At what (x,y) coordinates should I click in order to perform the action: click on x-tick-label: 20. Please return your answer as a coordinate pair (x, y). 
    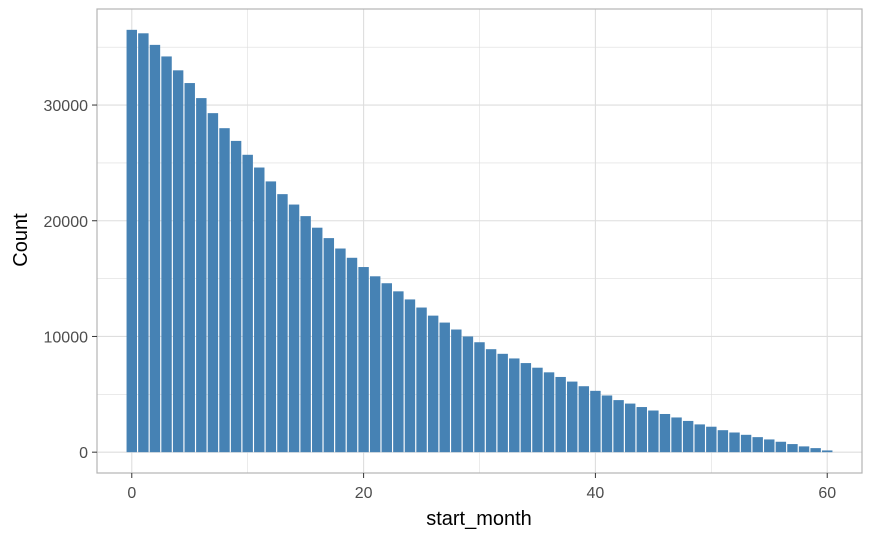
    Looking at the image, I should click on (364, 493).